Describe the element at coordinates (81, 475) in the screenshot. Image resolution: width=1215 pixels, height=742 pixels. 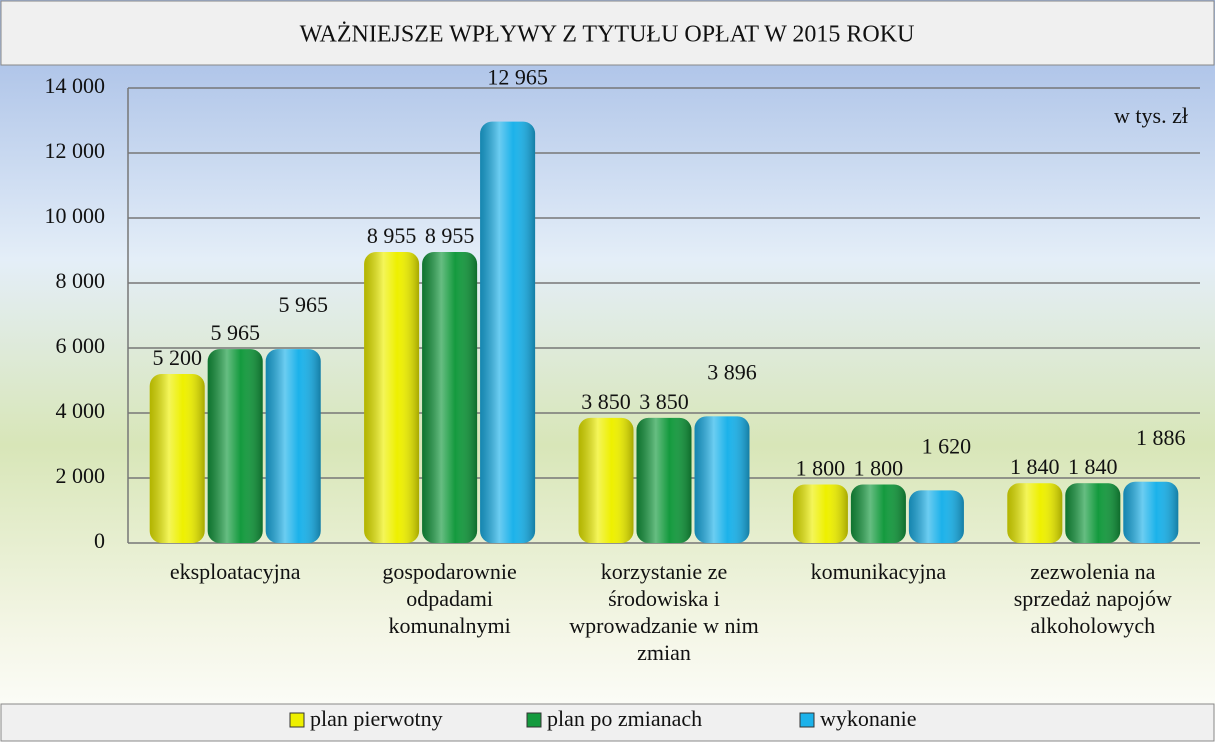
I see `y-tick-label: 2 000` at that location.